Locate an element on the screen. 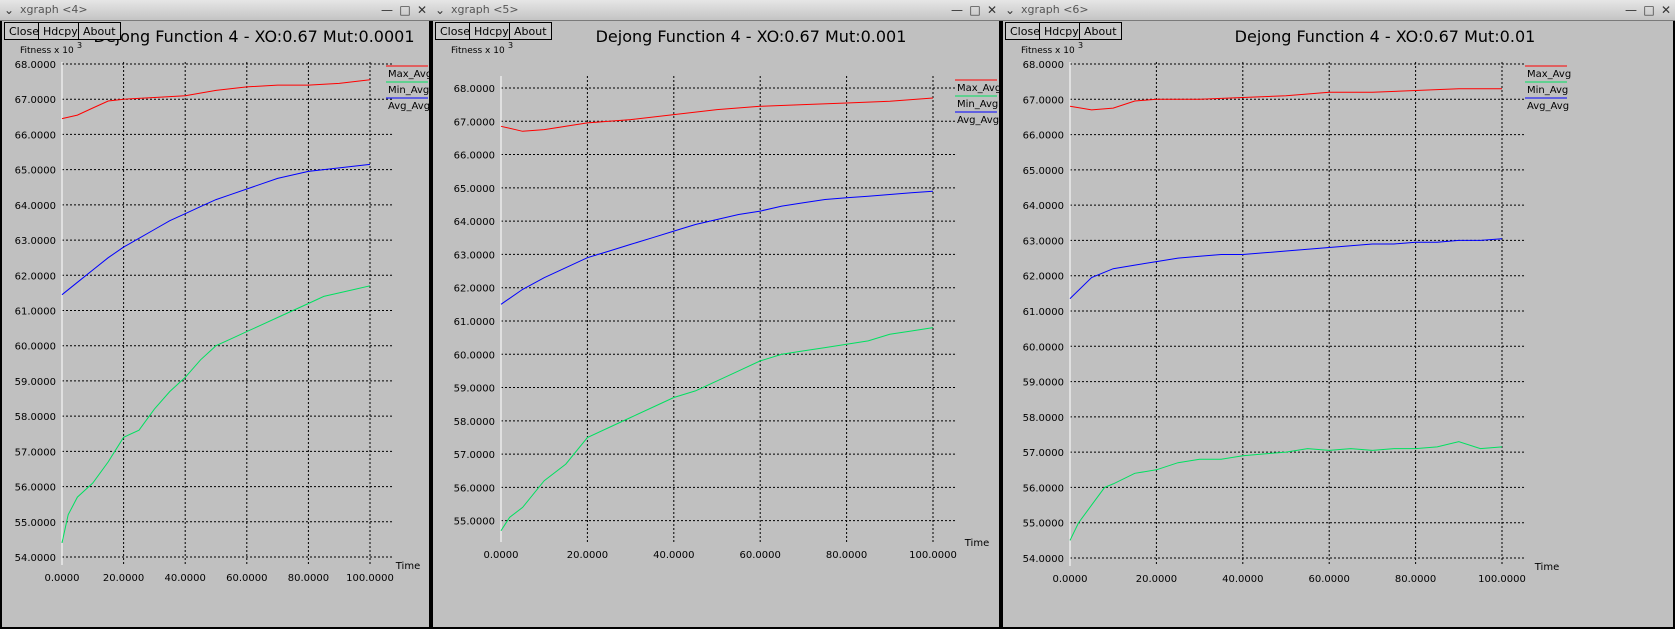  window-title: xgraph <4> is located at coordinates (54, 9).